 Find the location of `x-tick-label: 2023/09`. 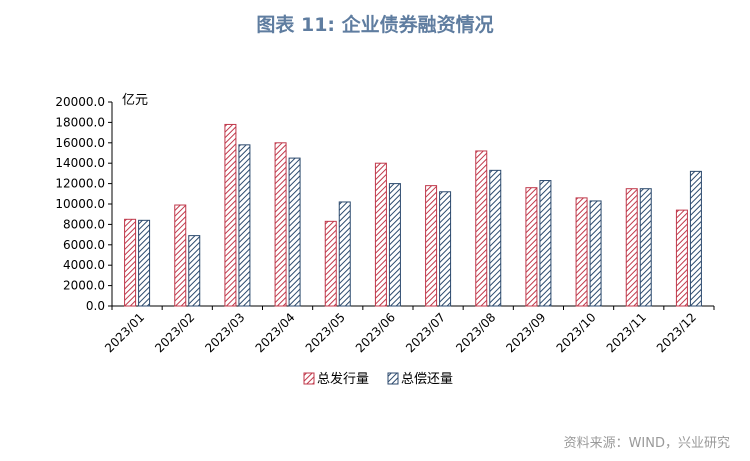

x-tick-label: 2023/09 is located at coordinates (525, 332).